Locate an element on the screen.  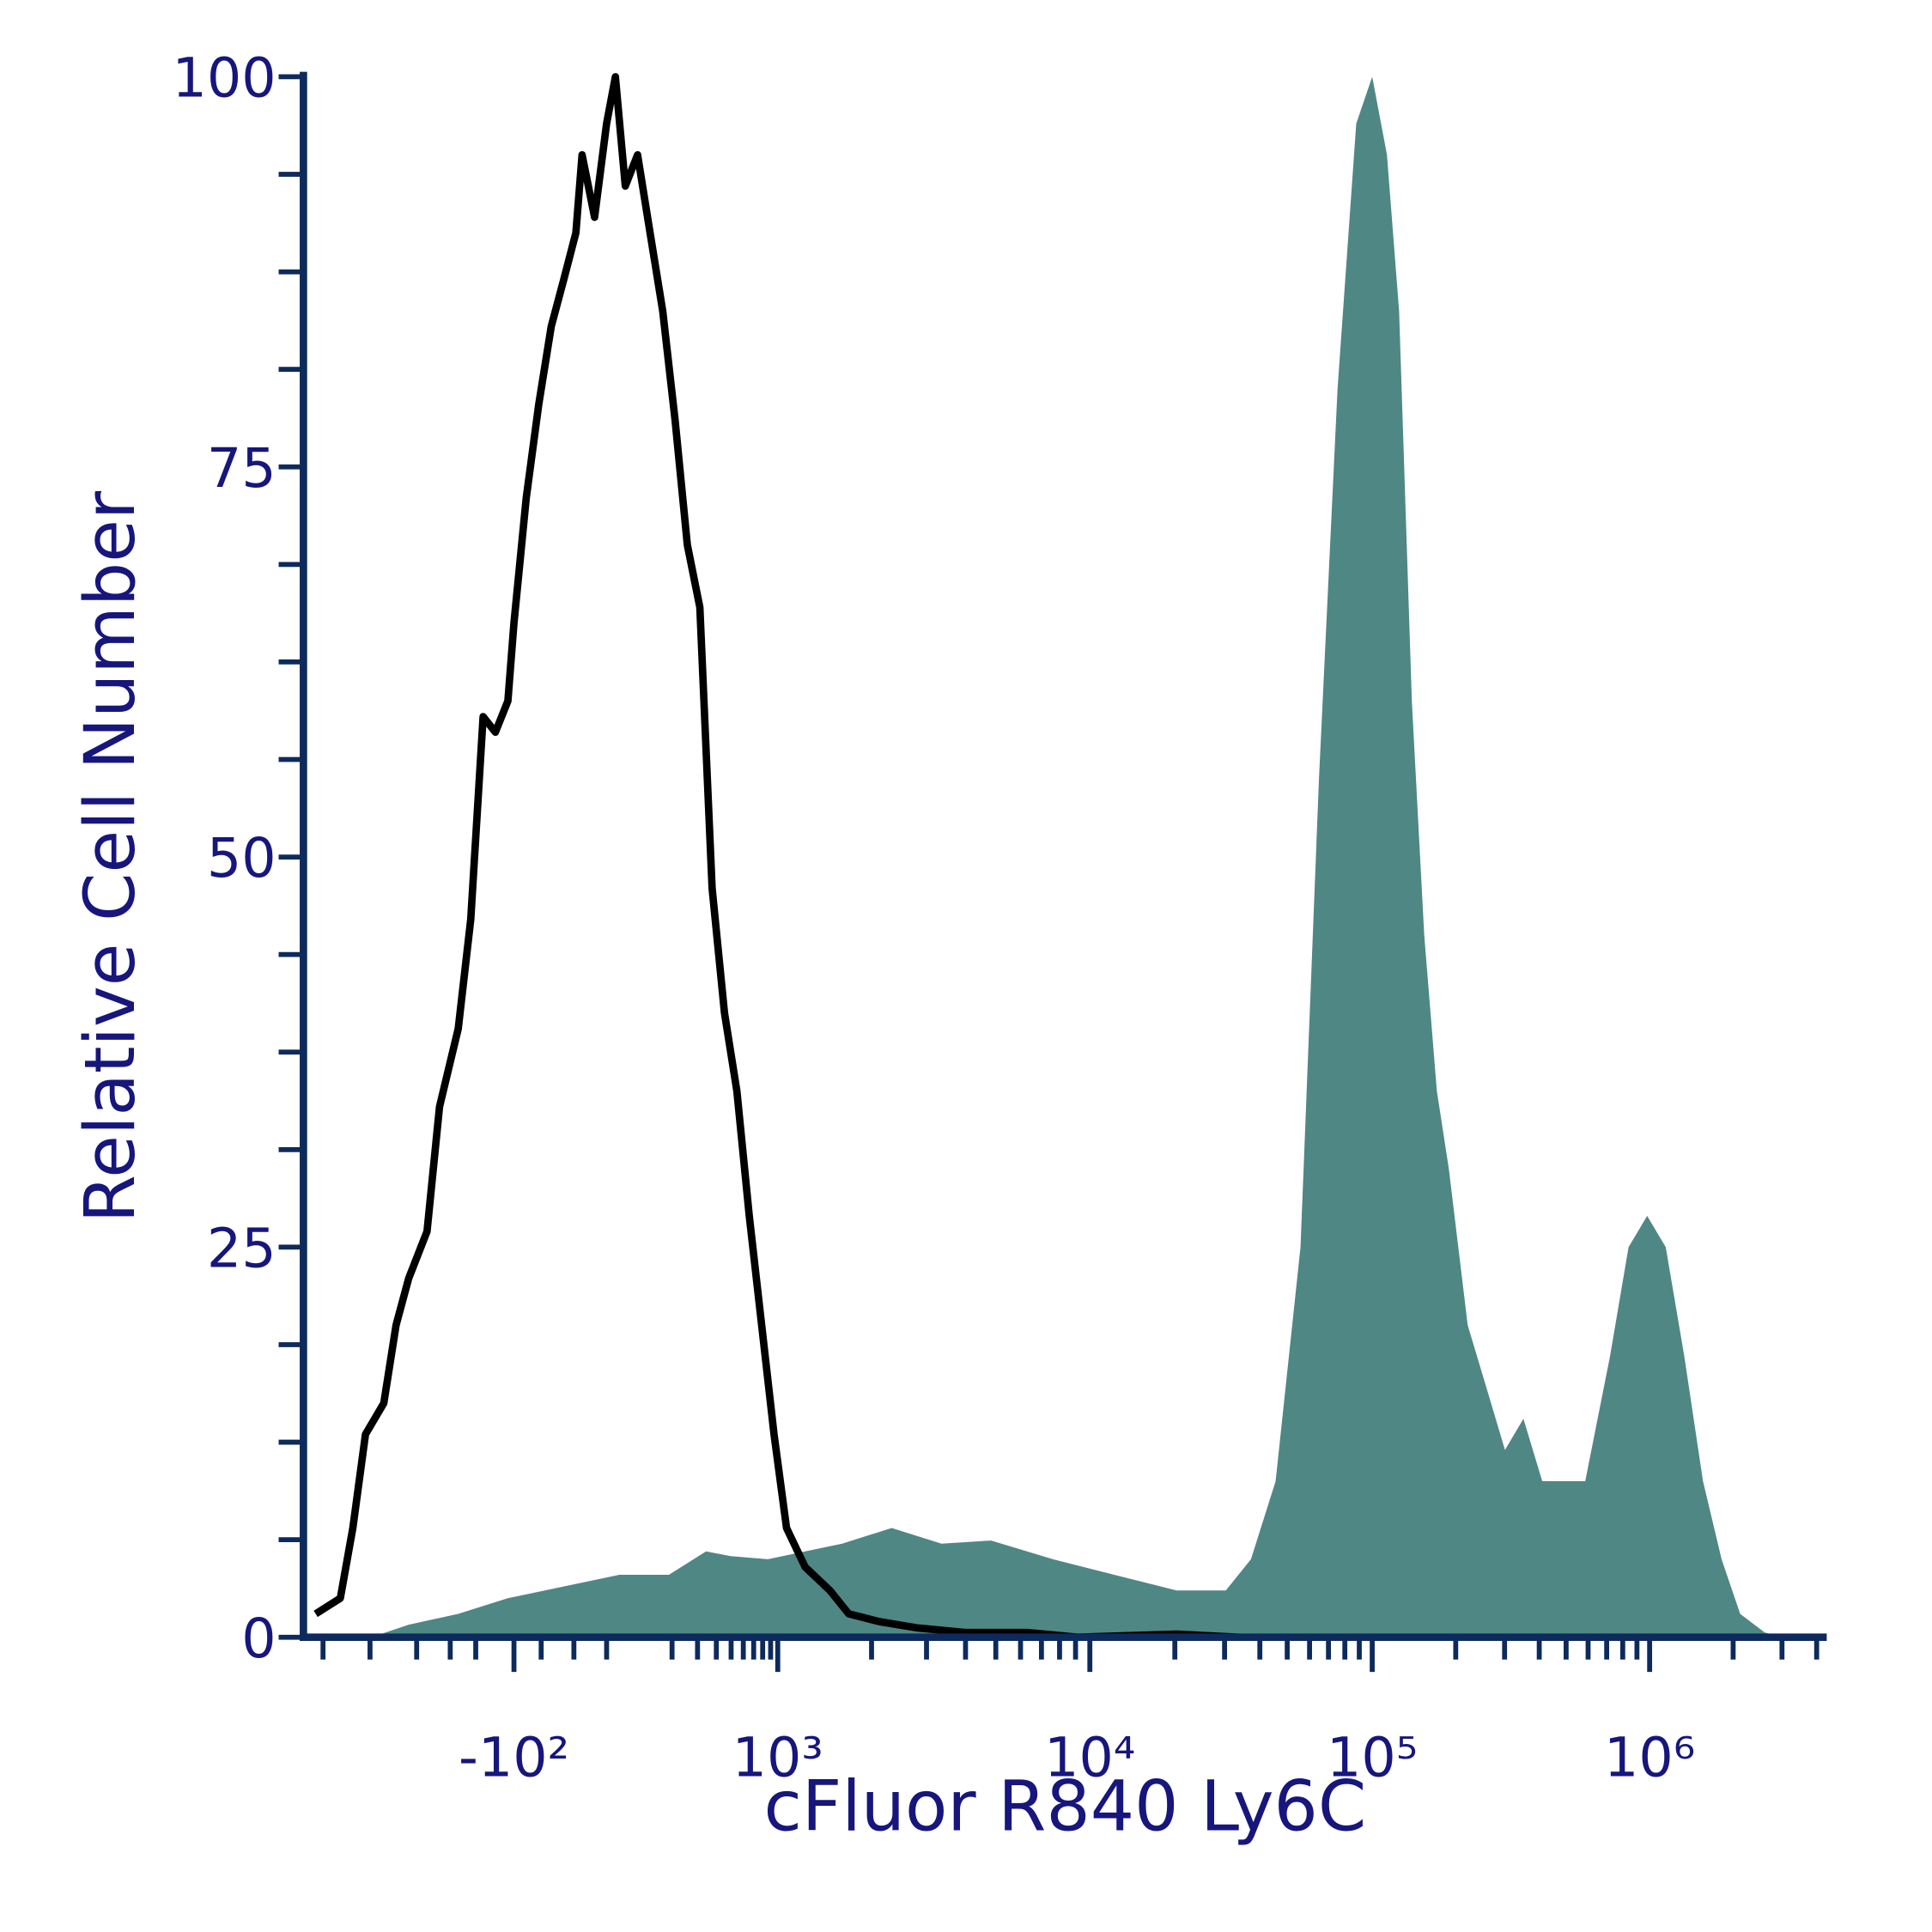
x-tick-label: 10³ is located at coordinates (777, 1757).